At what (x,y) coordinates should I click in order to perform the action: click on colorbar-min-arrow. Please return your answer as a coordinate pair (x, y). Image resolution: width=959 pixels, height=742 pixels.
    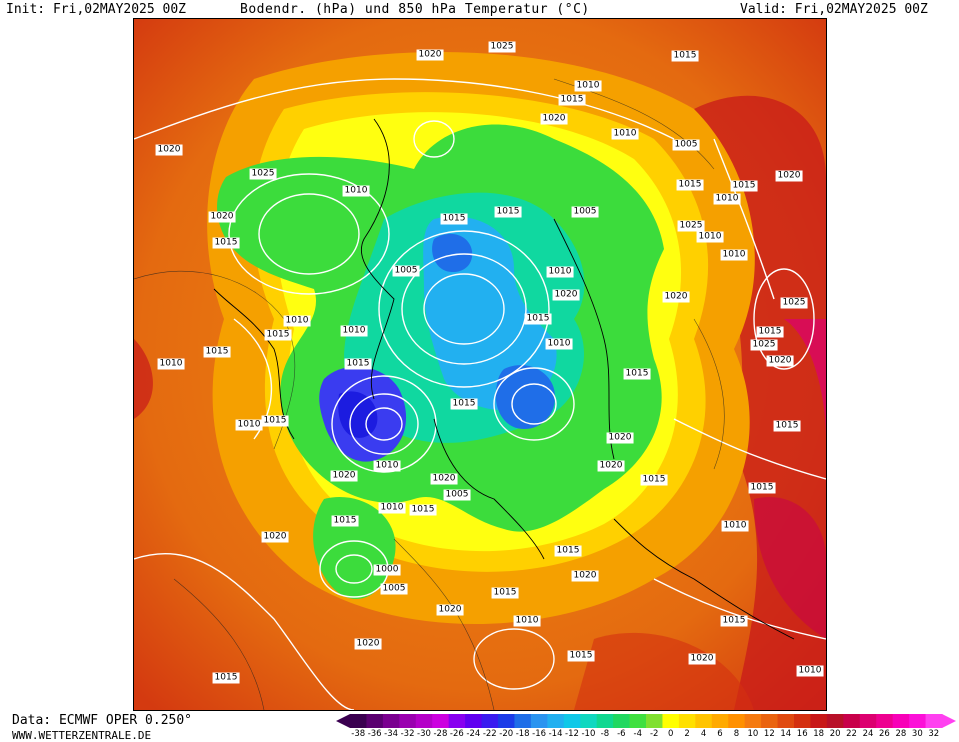
    Looking at the image, I should click on (343, 721).